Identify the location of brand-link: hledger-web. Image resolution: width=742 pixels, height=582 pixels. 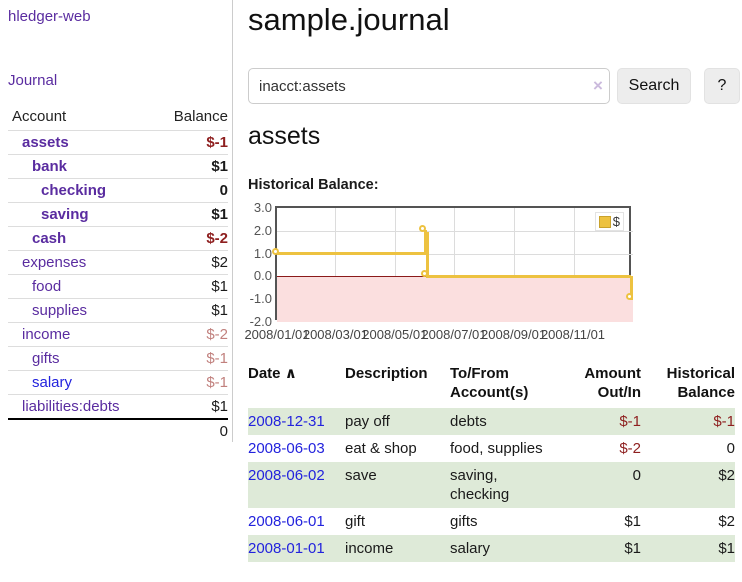
(49, 16).